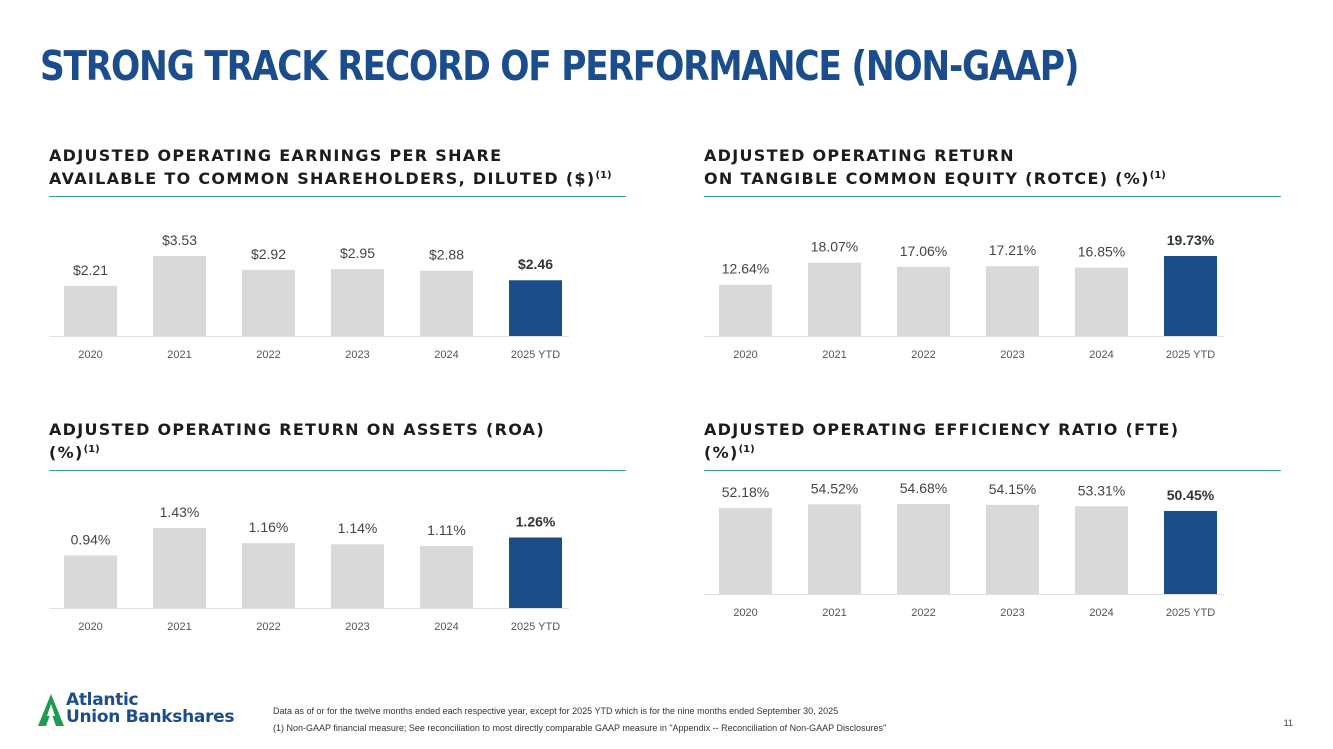 This screenshot has width=1333, height=749. What do you see at coordinates (180, 512) in the screenshot?
I see `bar-value-label: 1.43%` at bounding box center [180, 512].